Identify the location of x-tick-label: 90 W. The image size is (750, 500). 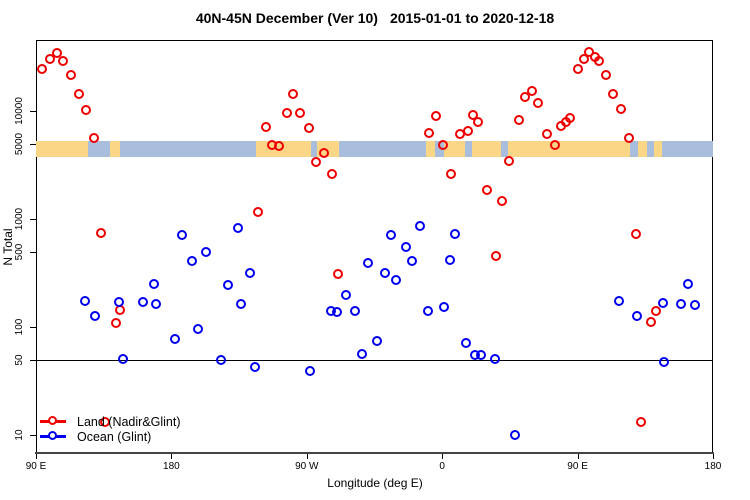
(307, 466).